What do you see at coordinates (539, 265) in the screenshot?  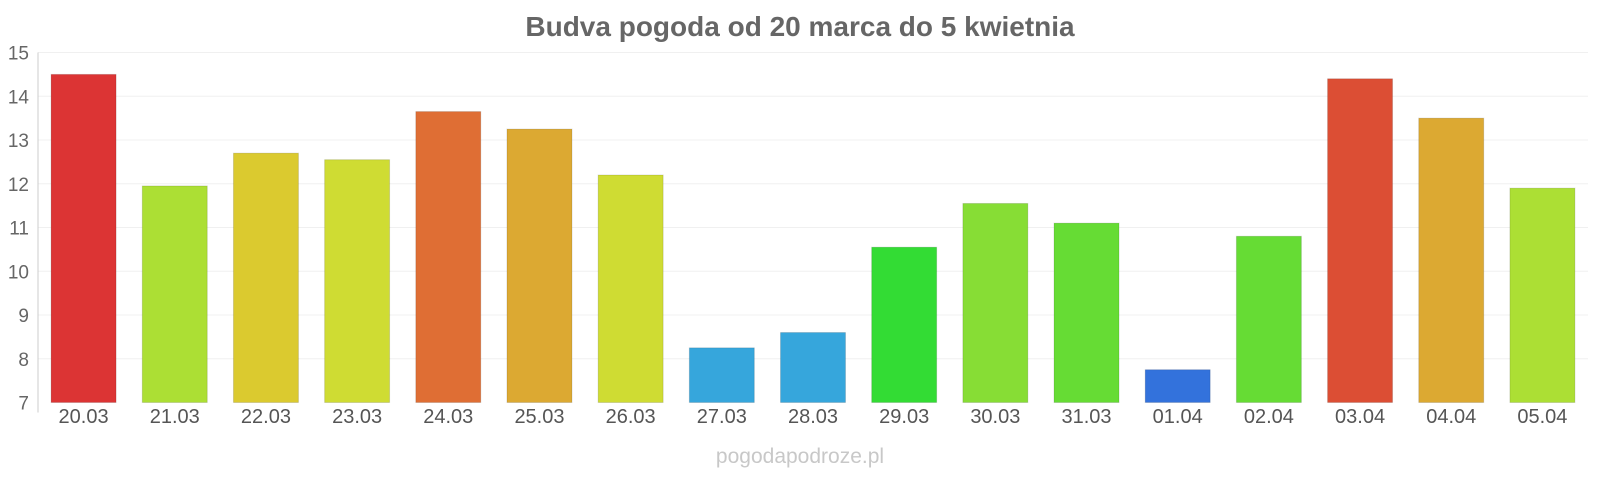 I see `bar-25.03` at bounding box center [539, 265].